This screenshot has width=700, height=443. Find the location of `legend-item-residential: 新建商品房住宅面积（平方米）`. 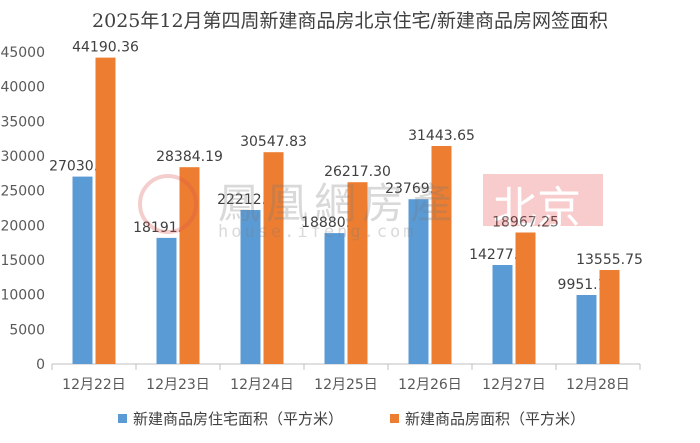

legend-item-residential: 新建商品房住宅面积（平方米） is located at coordinates (230, 418).